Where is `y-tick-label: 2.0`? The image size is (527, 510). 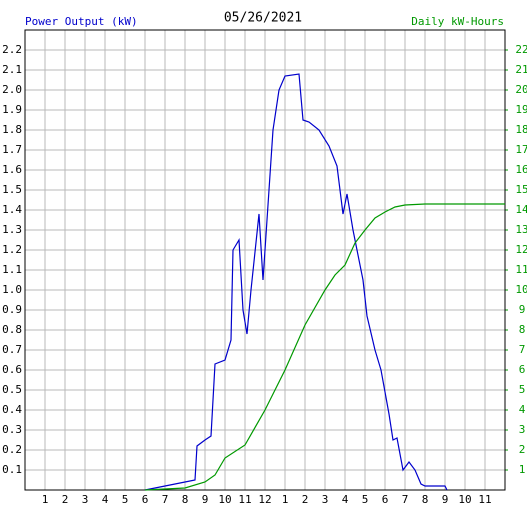 y-tick-label: 2.0 is located at coordinates (12, 89).